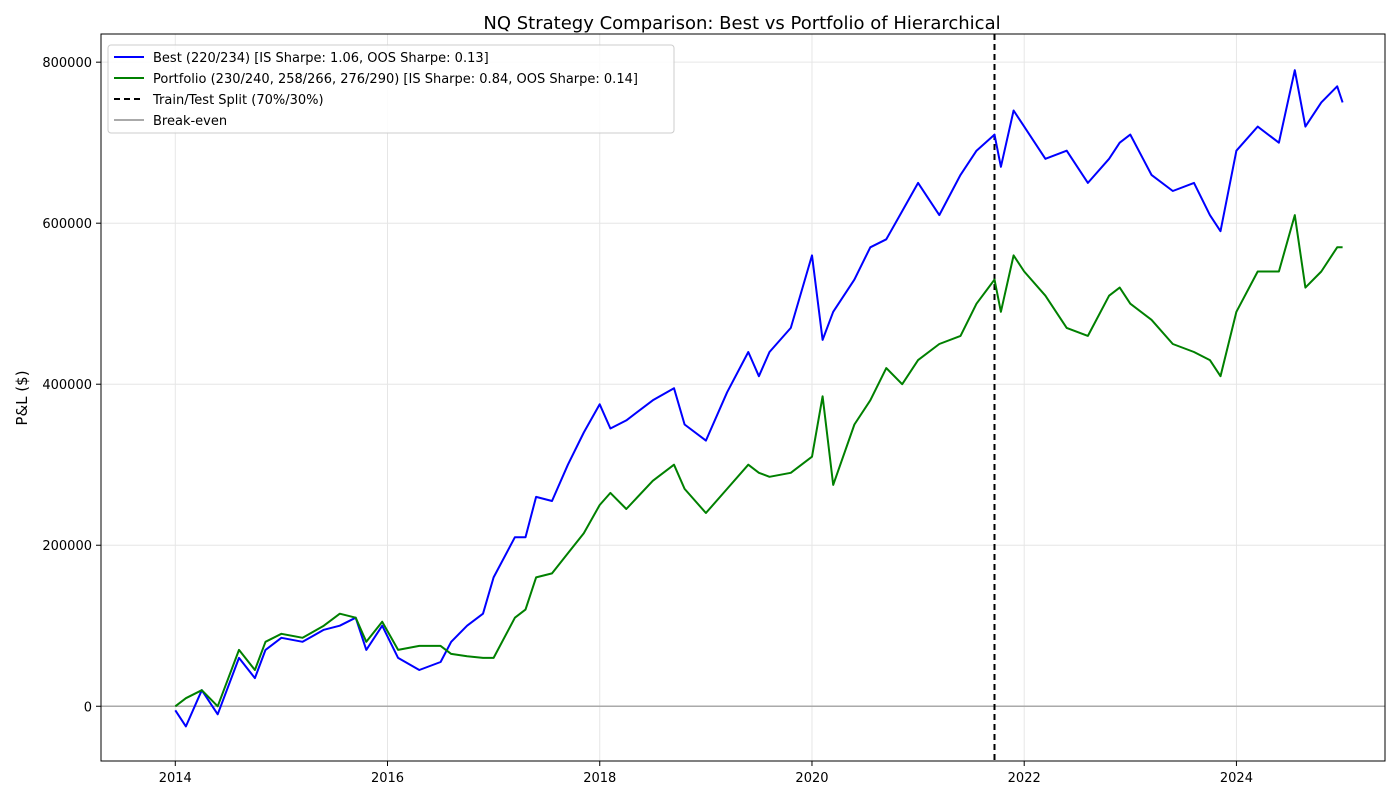 This screenshot has height=800, width=1400. Describe the element at coordinates (387, 778) in the screenshot. I see `x-tick-label: 2016` at that location.